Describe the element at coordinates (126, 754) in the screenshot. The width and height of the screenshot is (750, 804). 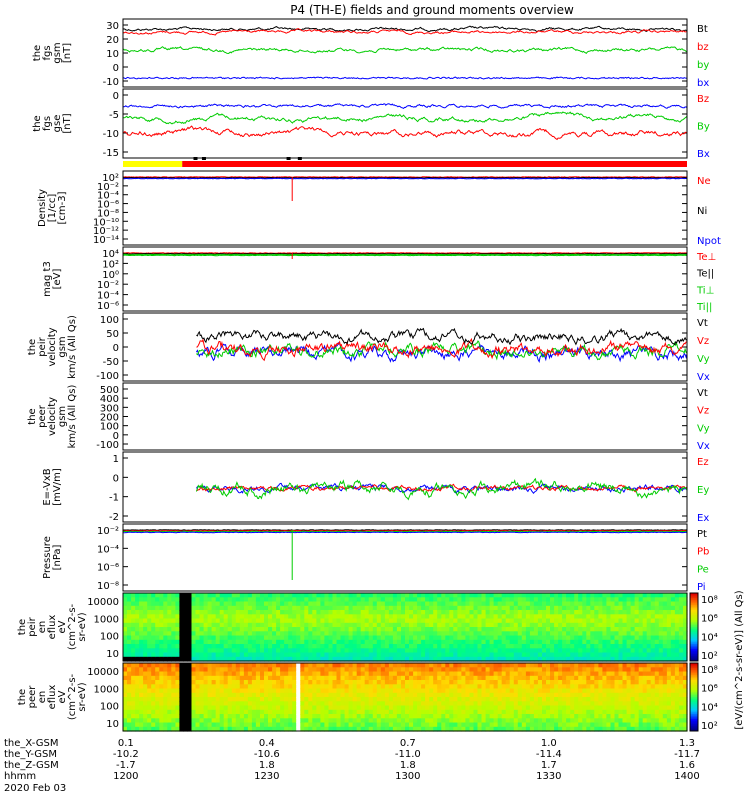
I see `xaxis-value: -10.2` at that location.